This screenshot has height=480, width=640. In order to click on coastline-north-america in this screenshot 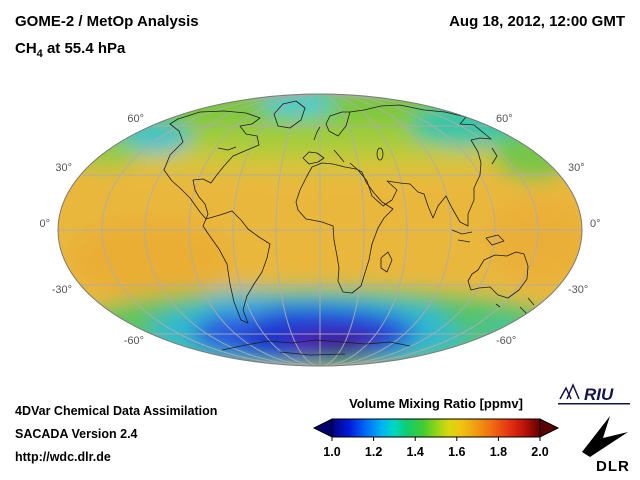, I will do `click(212, 165)`.